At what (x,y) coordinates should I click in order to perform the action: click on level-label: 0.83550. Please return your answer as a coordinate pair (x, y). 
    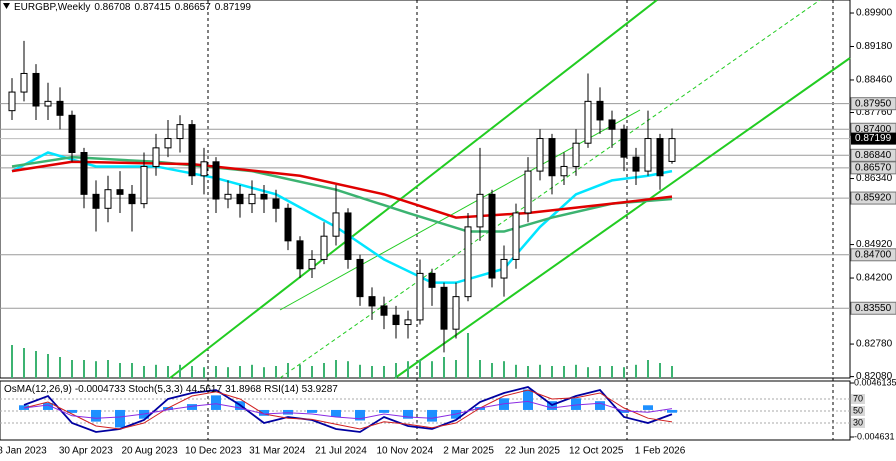
    Looking at the image, I should click on (873, 308).